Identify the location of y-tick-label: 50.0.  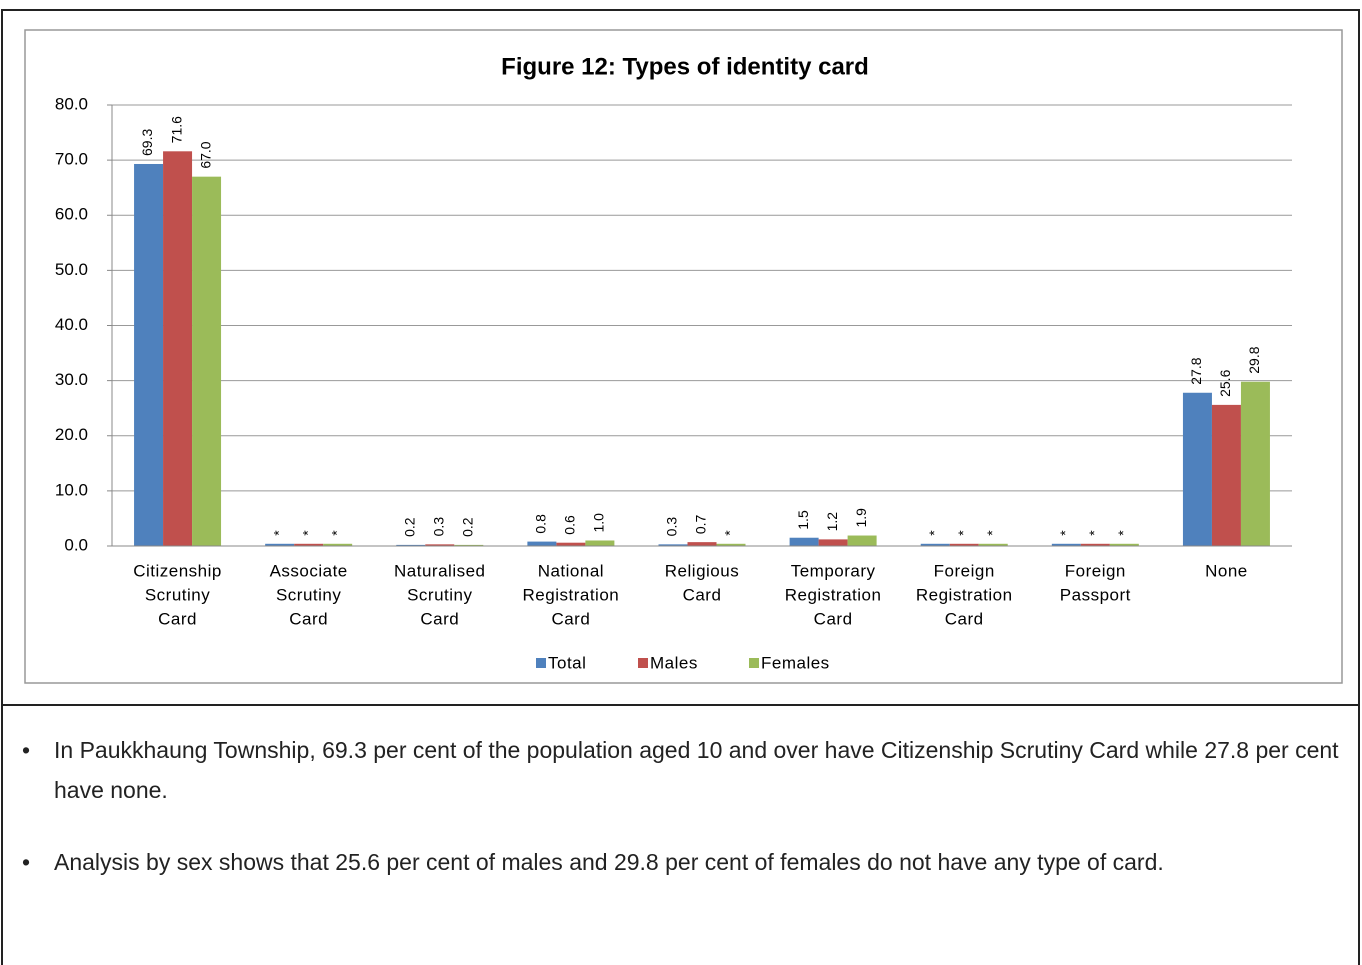
(71, 269).